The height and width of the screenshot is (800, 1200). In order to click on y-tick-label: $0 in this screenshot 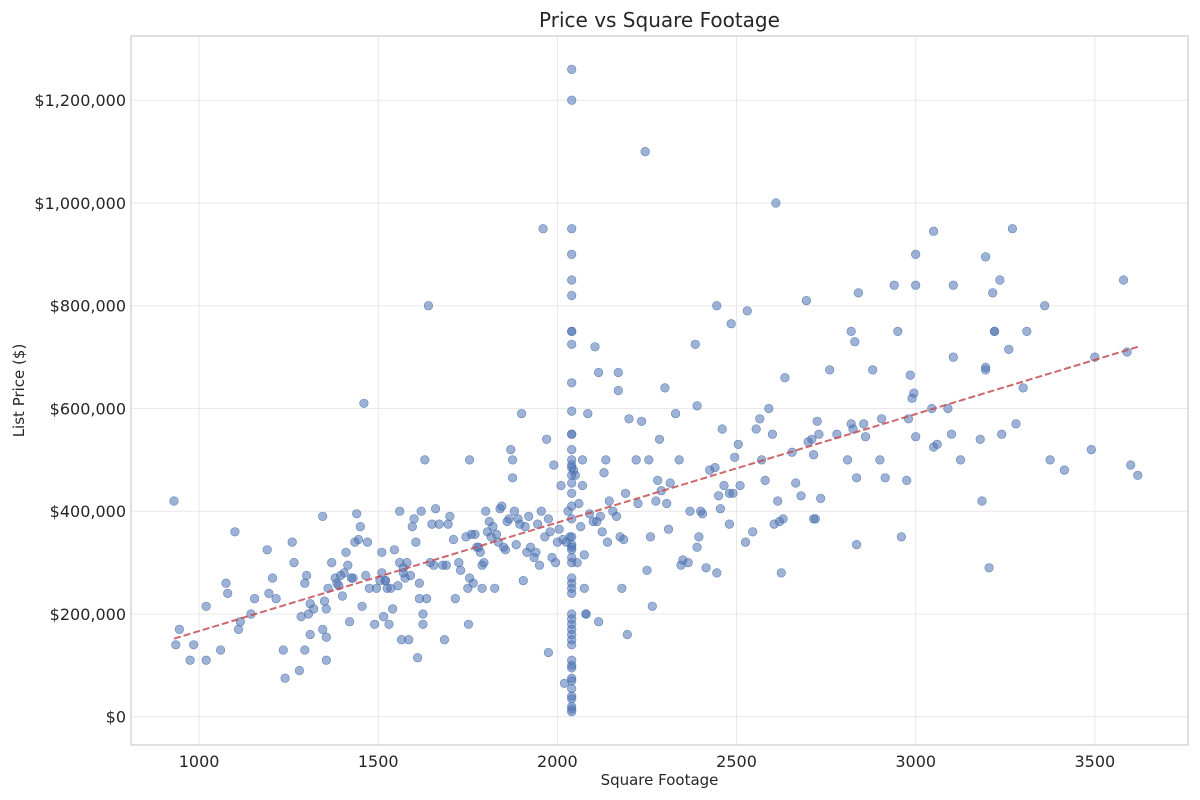, I will do `click(116, 717)`.